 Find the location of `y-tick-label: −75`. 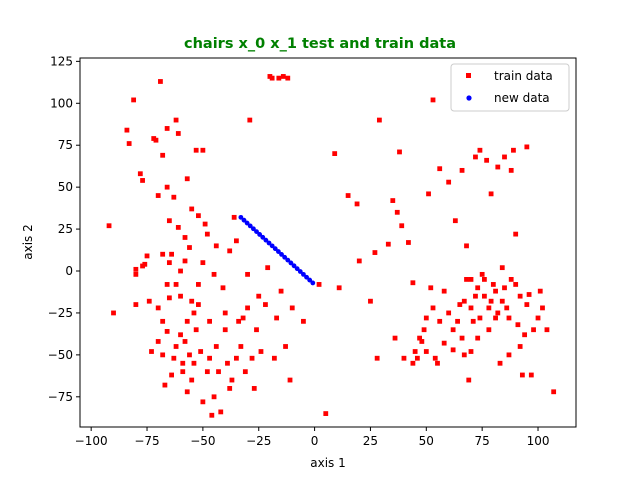

y-tick-label: −75 is located at coordinates (60, 397).